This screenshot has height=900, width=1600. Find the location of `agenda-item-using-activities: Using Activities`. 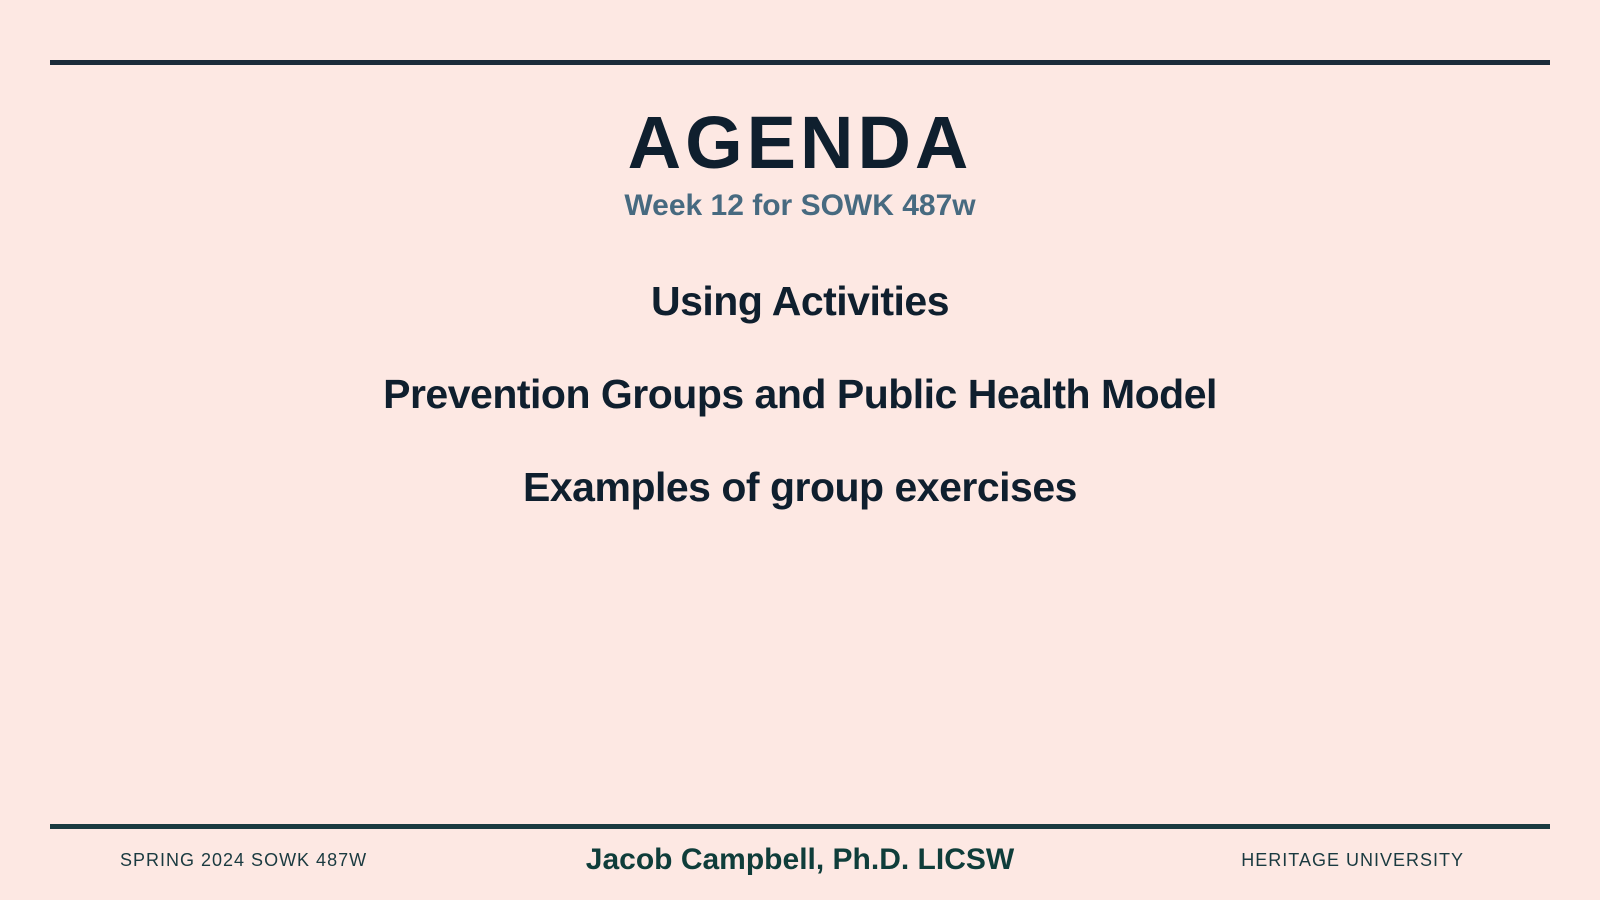

agenda-item-using-activities: Using Activities is located at coordinates (800, 301).